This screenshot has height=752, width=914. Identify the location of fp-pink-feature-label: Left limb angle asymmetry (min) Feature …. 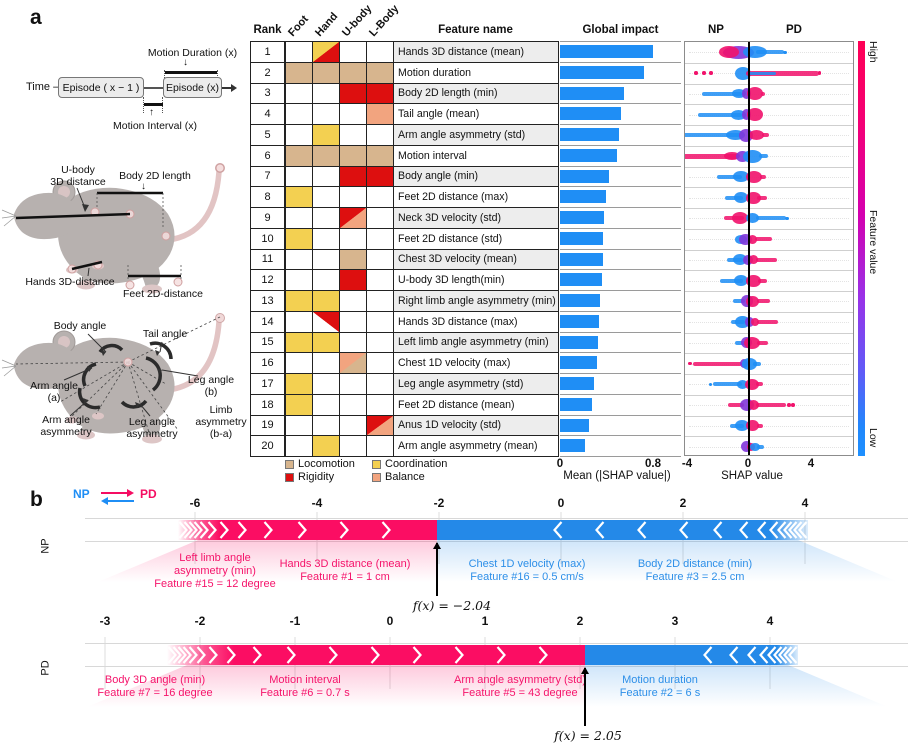
(215, 571).